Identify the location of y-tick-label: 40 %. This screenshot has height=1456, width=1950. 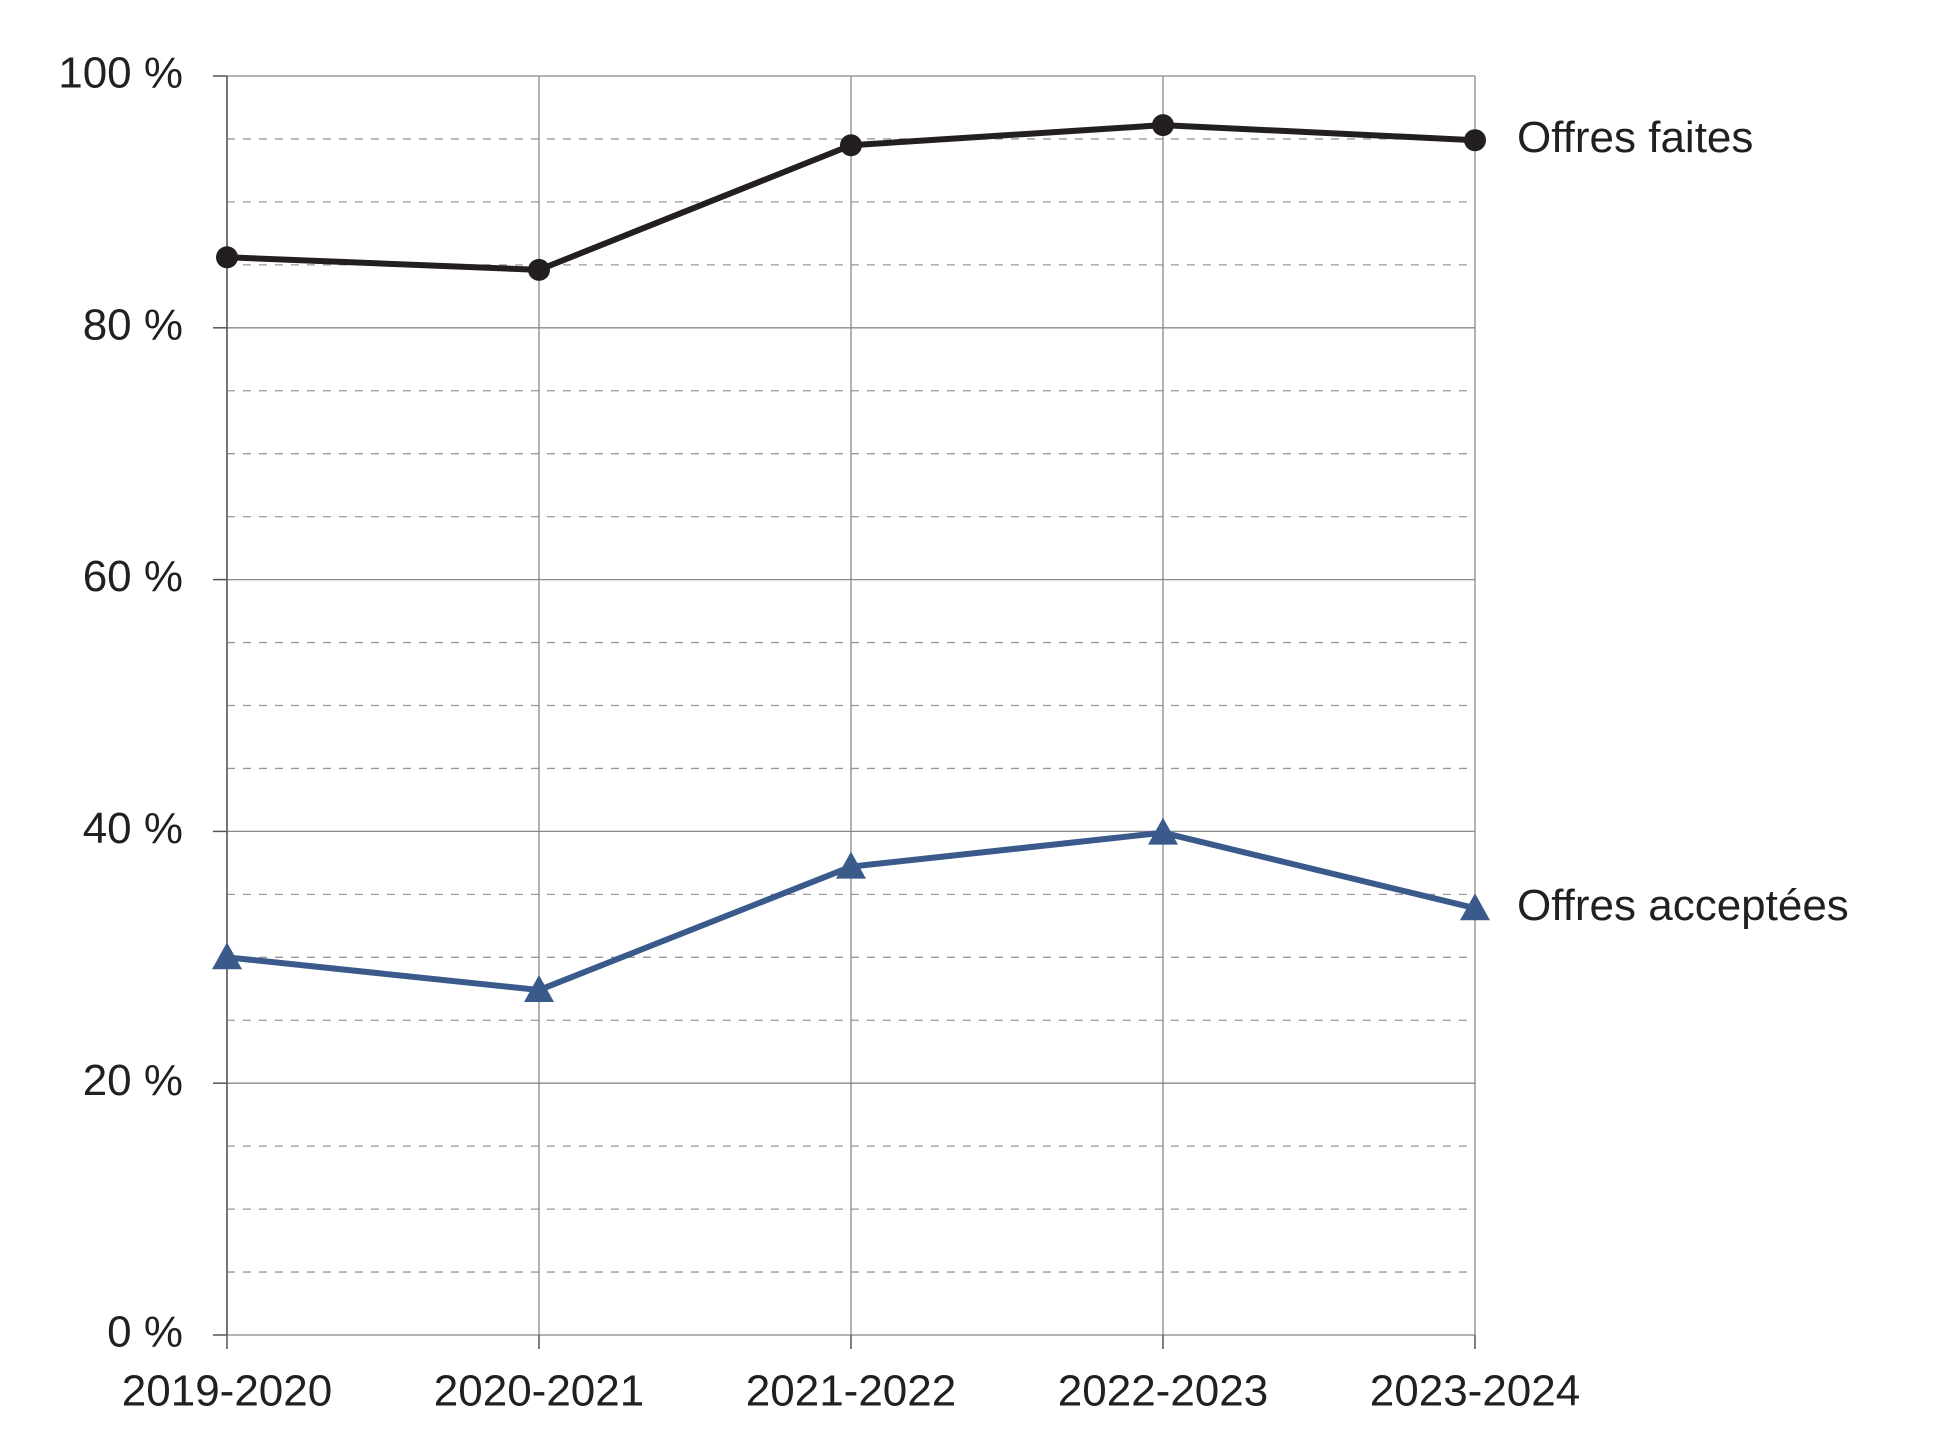
(133, 828).